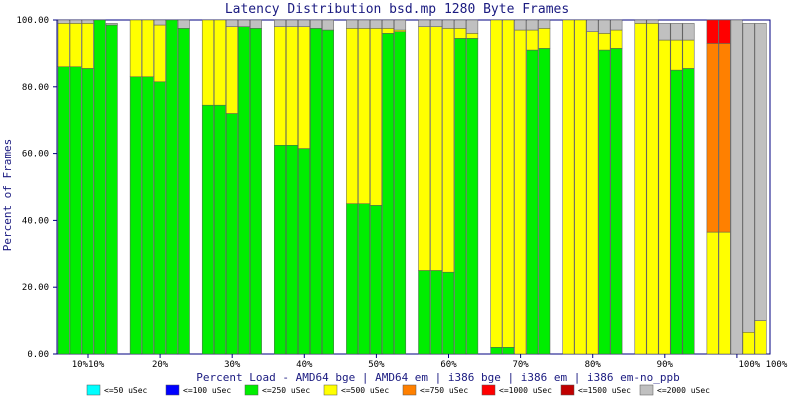 This screenshot has width=800, height=400. I want to click on bar-group-50pct, so click(376, 187).